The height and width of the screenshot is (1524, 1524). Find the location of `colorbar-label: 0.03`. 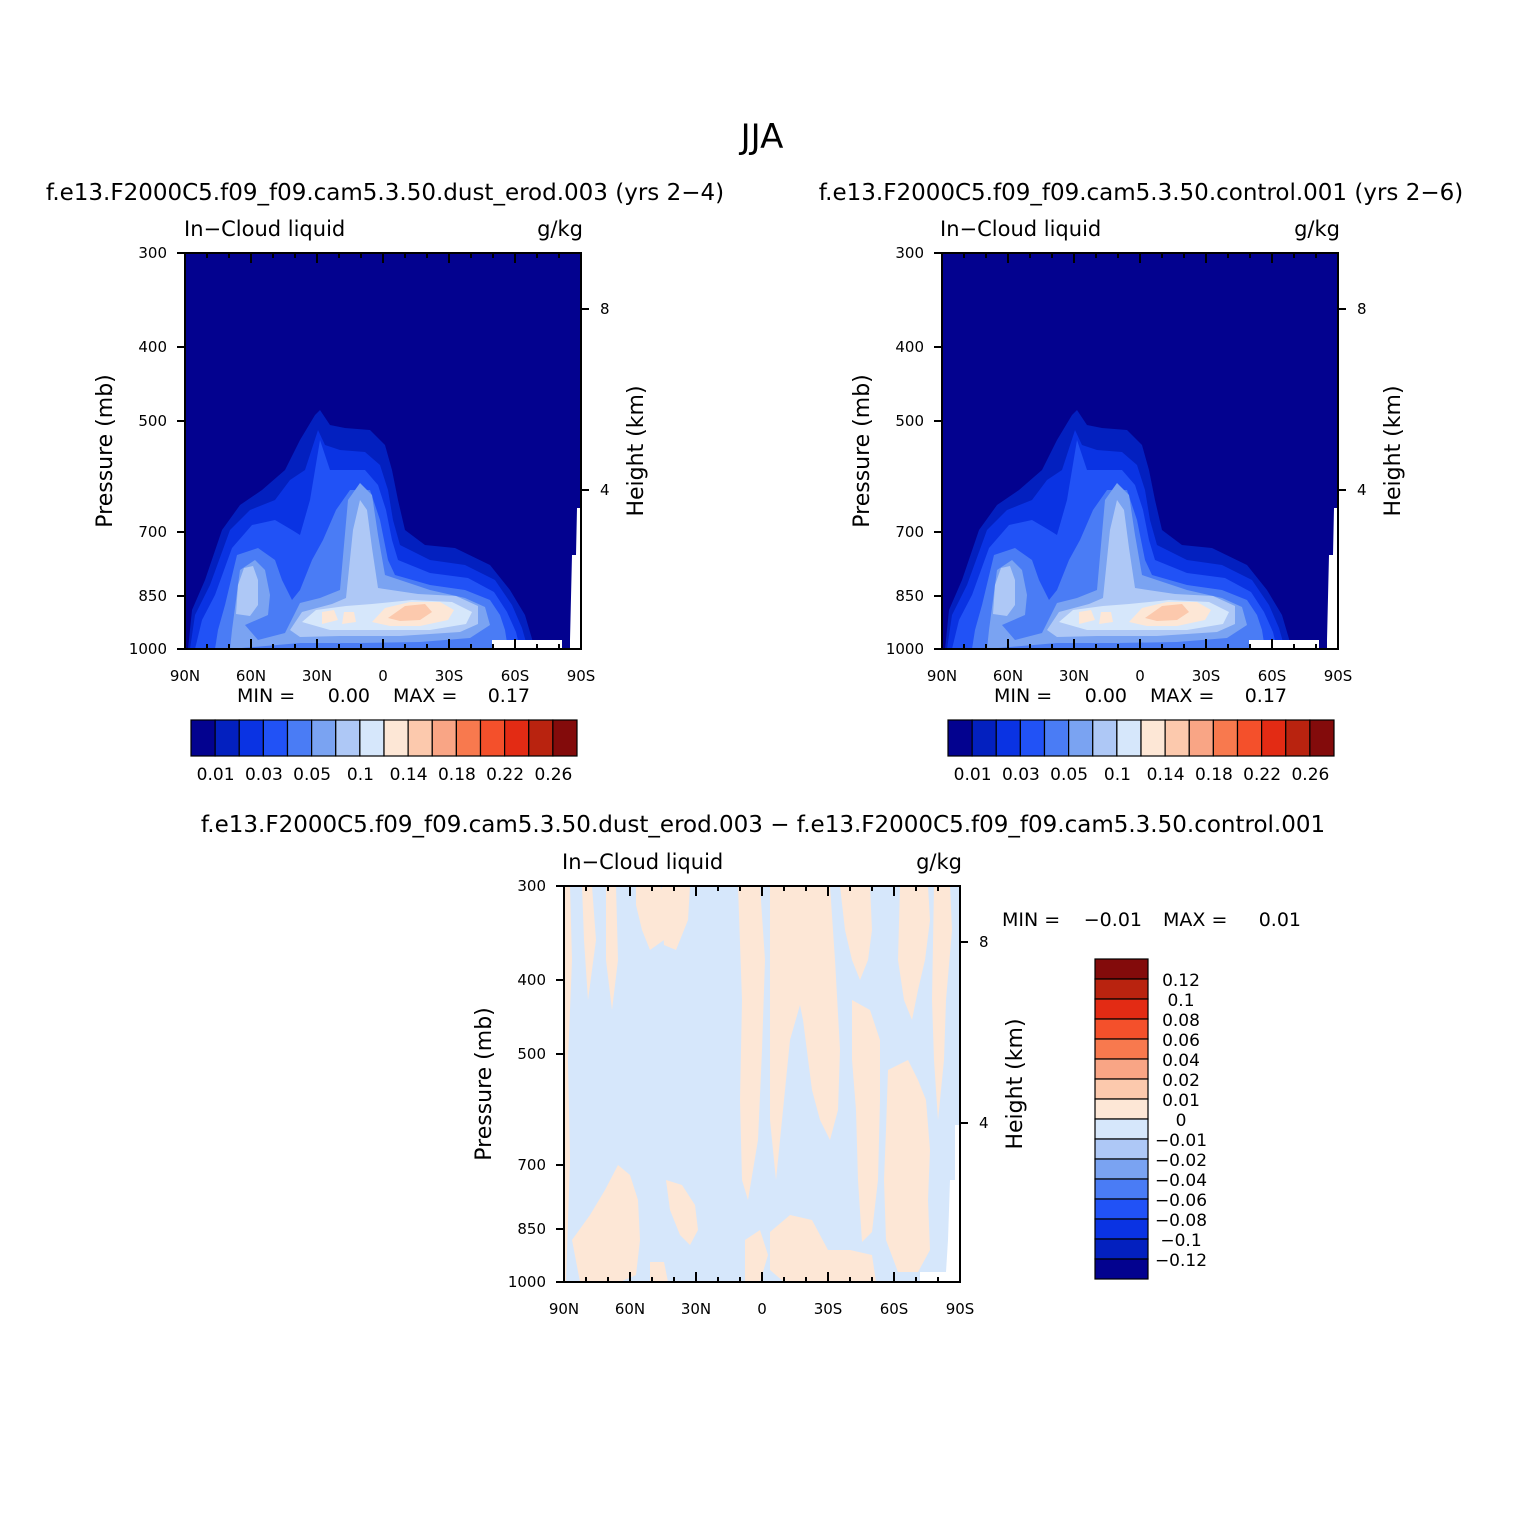

colorbar-label: 0.03 is located at coordinates (1021, 775).